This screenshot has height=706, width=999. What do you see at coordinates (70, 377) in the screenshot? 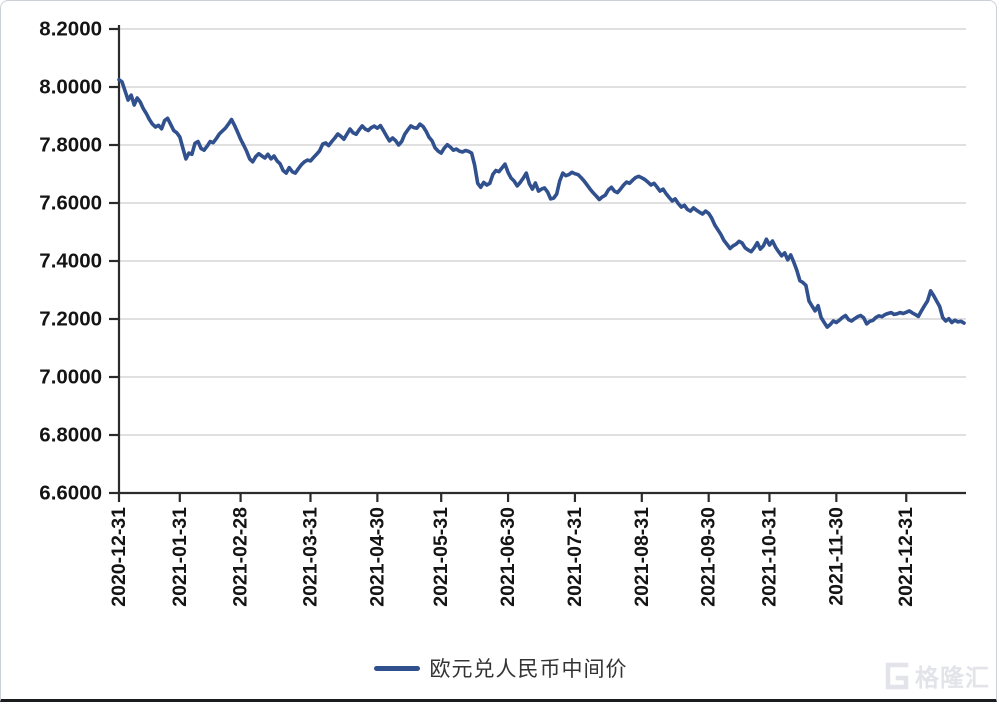
I see `y-tick-label: 7.0000` at bounding box center [70, 377].